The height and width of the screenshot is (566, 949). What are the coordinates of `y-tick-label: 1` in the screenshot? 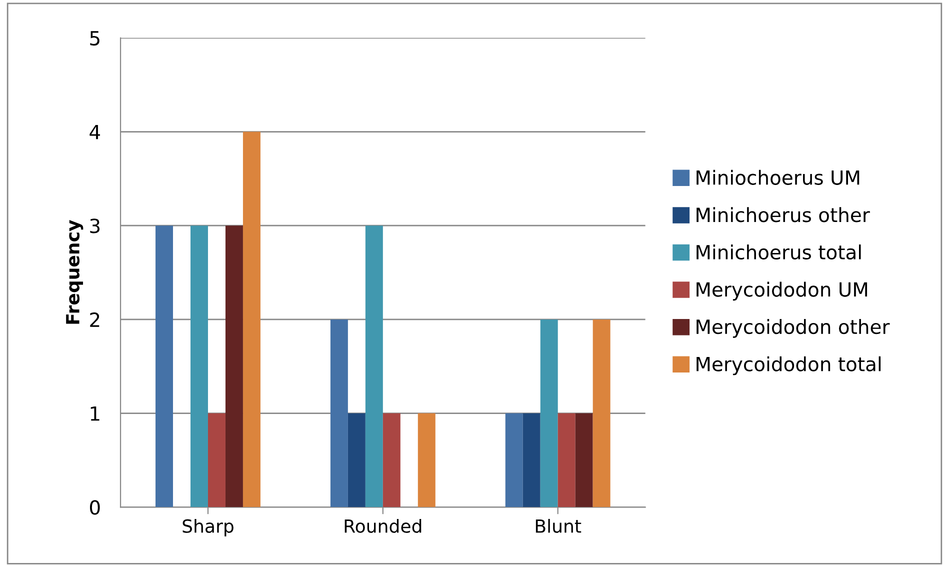 It's located at (95, 413).